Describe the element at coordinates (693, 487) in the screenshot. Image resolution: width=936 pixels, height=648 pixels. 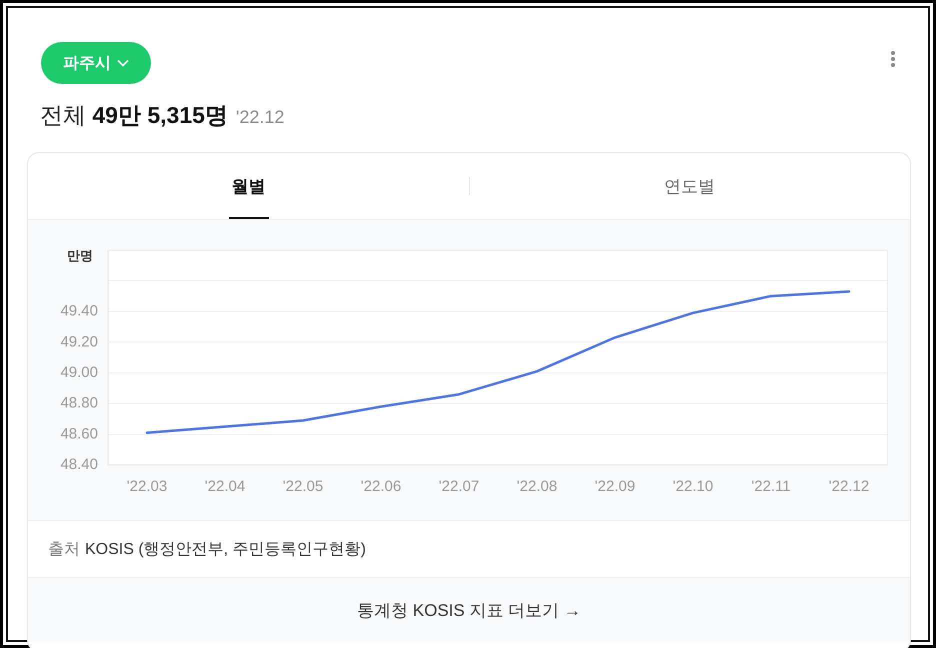
I see `x-tick-label: '22.10` at that location.